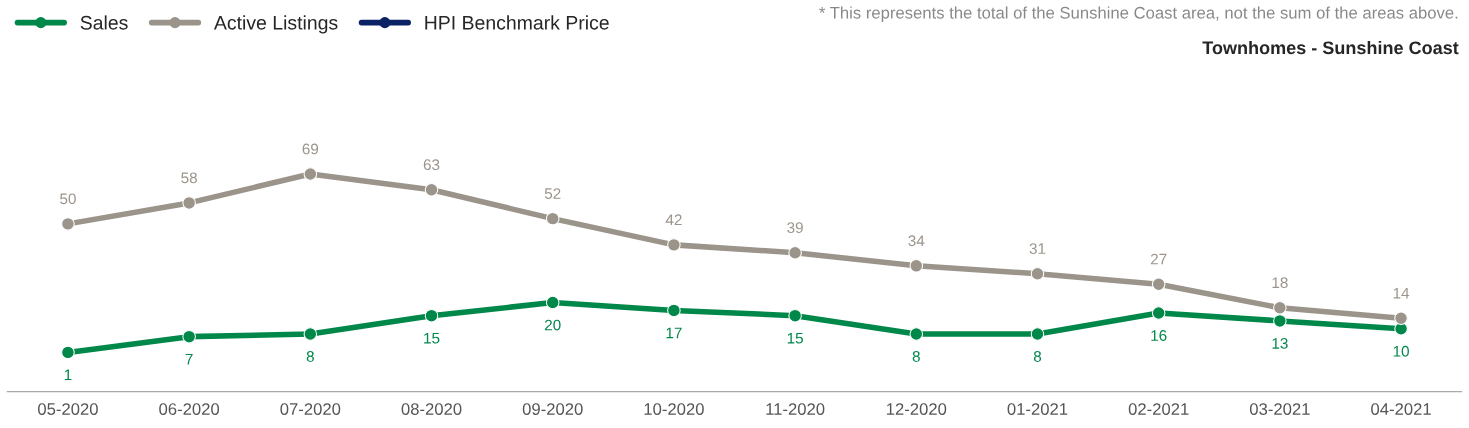 Image resolution: width=1469 pixels, height=428 pixels. What do you see at coordinates (795, 228) in the screenshot?
I see `data-label: 39` at bounding box center [795, 228].